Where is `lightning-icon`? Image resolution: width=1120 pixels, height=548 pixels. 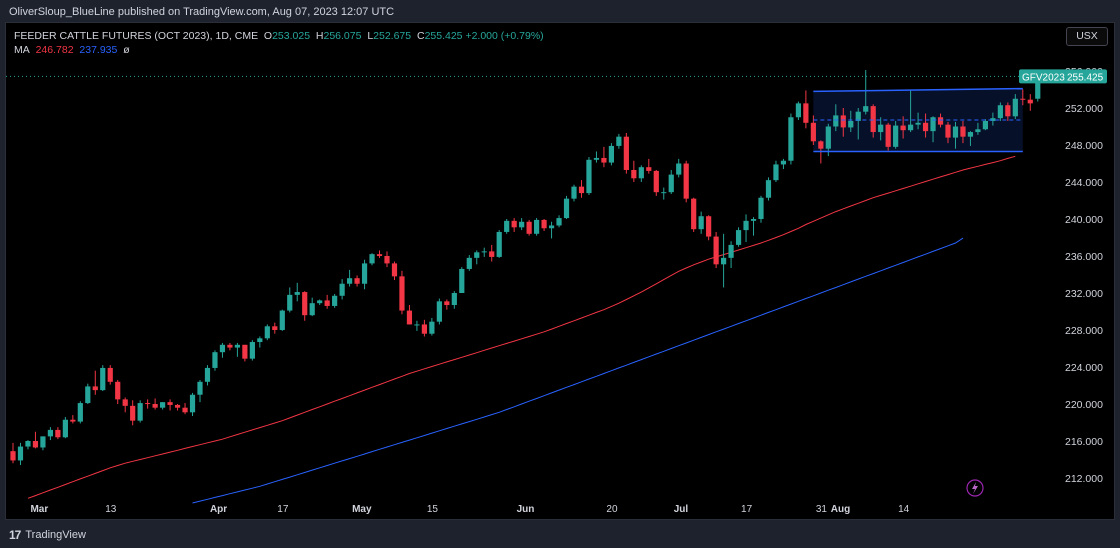
lightning-icon is located at coordinates (975, 488).